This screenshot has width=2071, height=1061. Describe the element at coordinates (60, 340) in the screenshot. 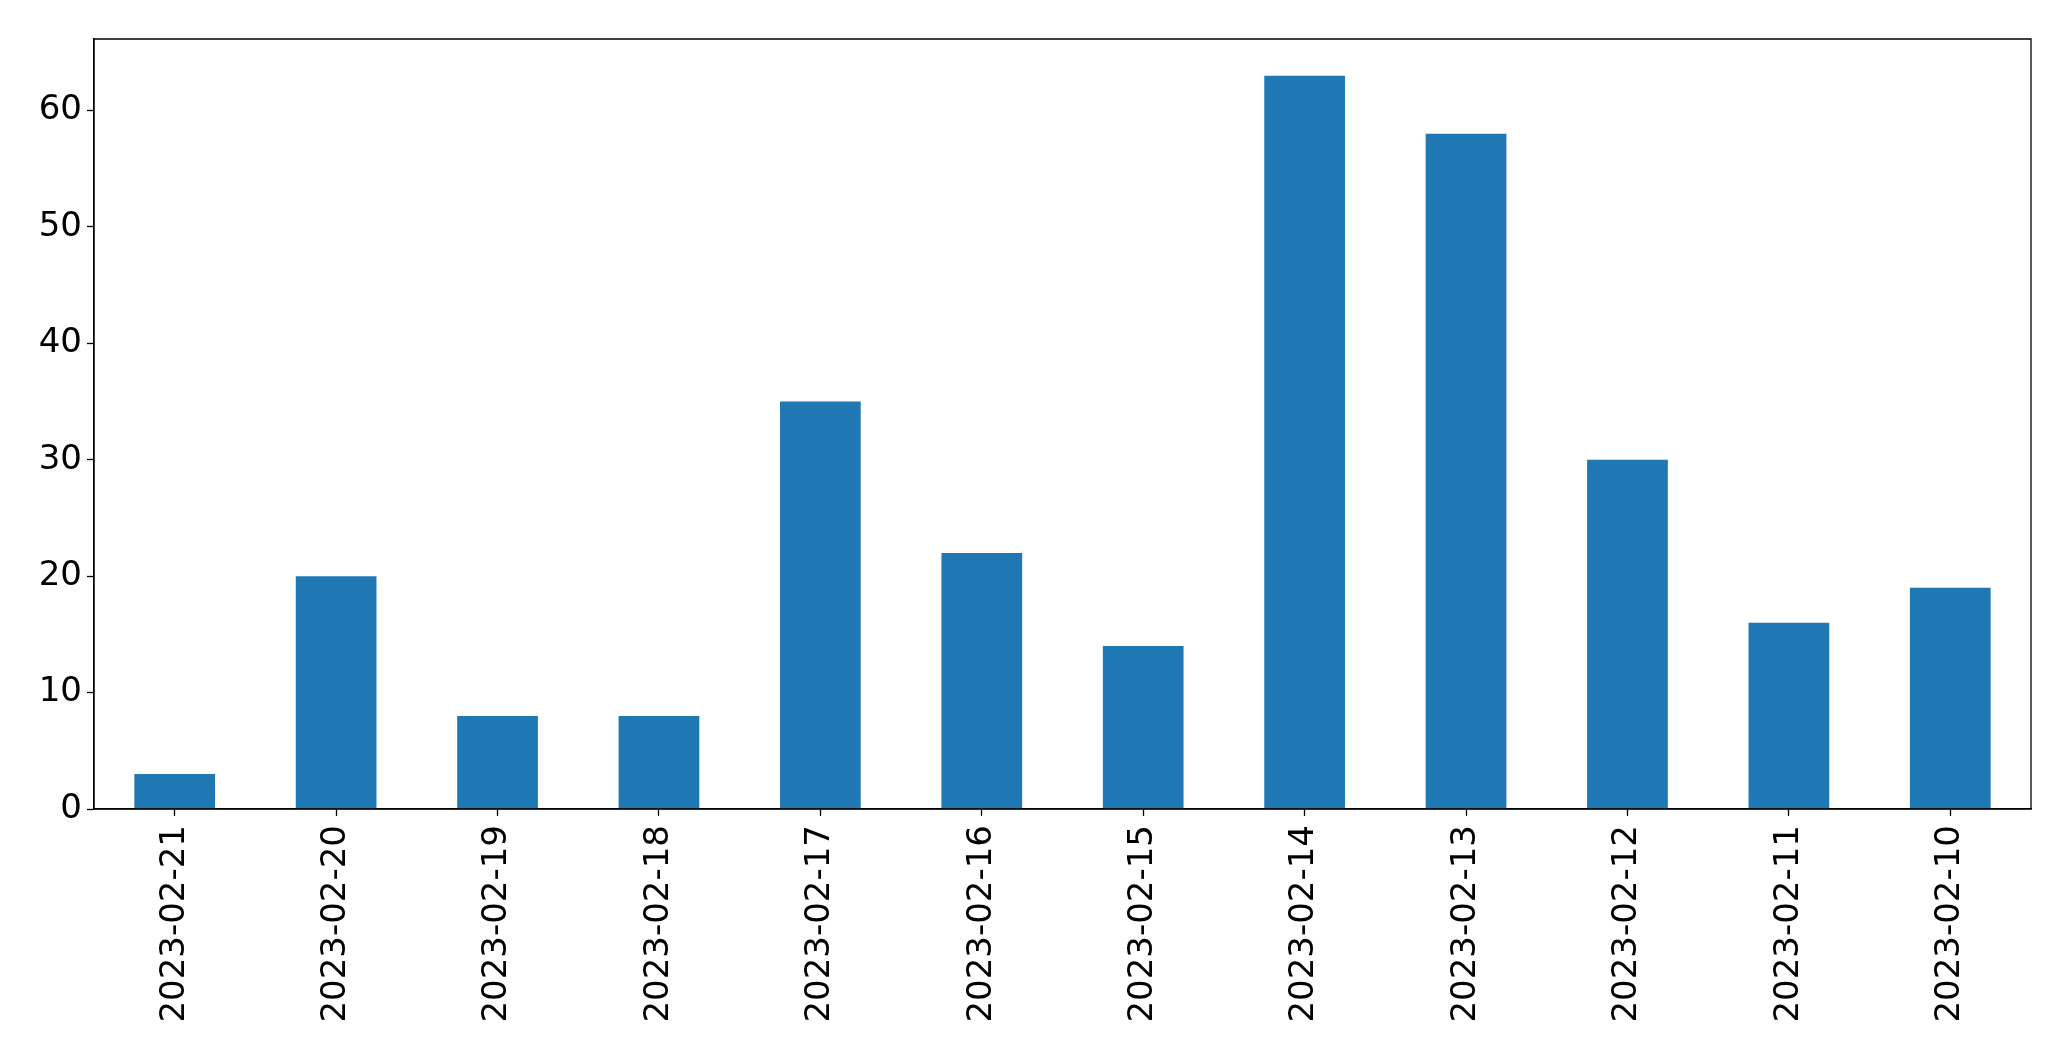

I see `y-tick-label: 40` at that location.